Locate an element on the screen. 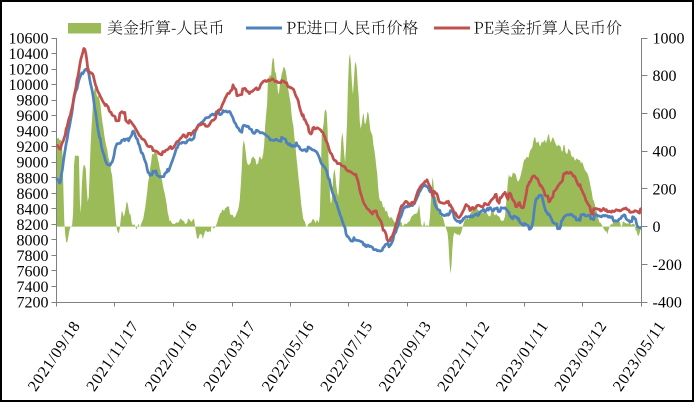 The height and width of the screenshot is (407, 694). svg-text: 7400 is located at coordinates (33, 287).